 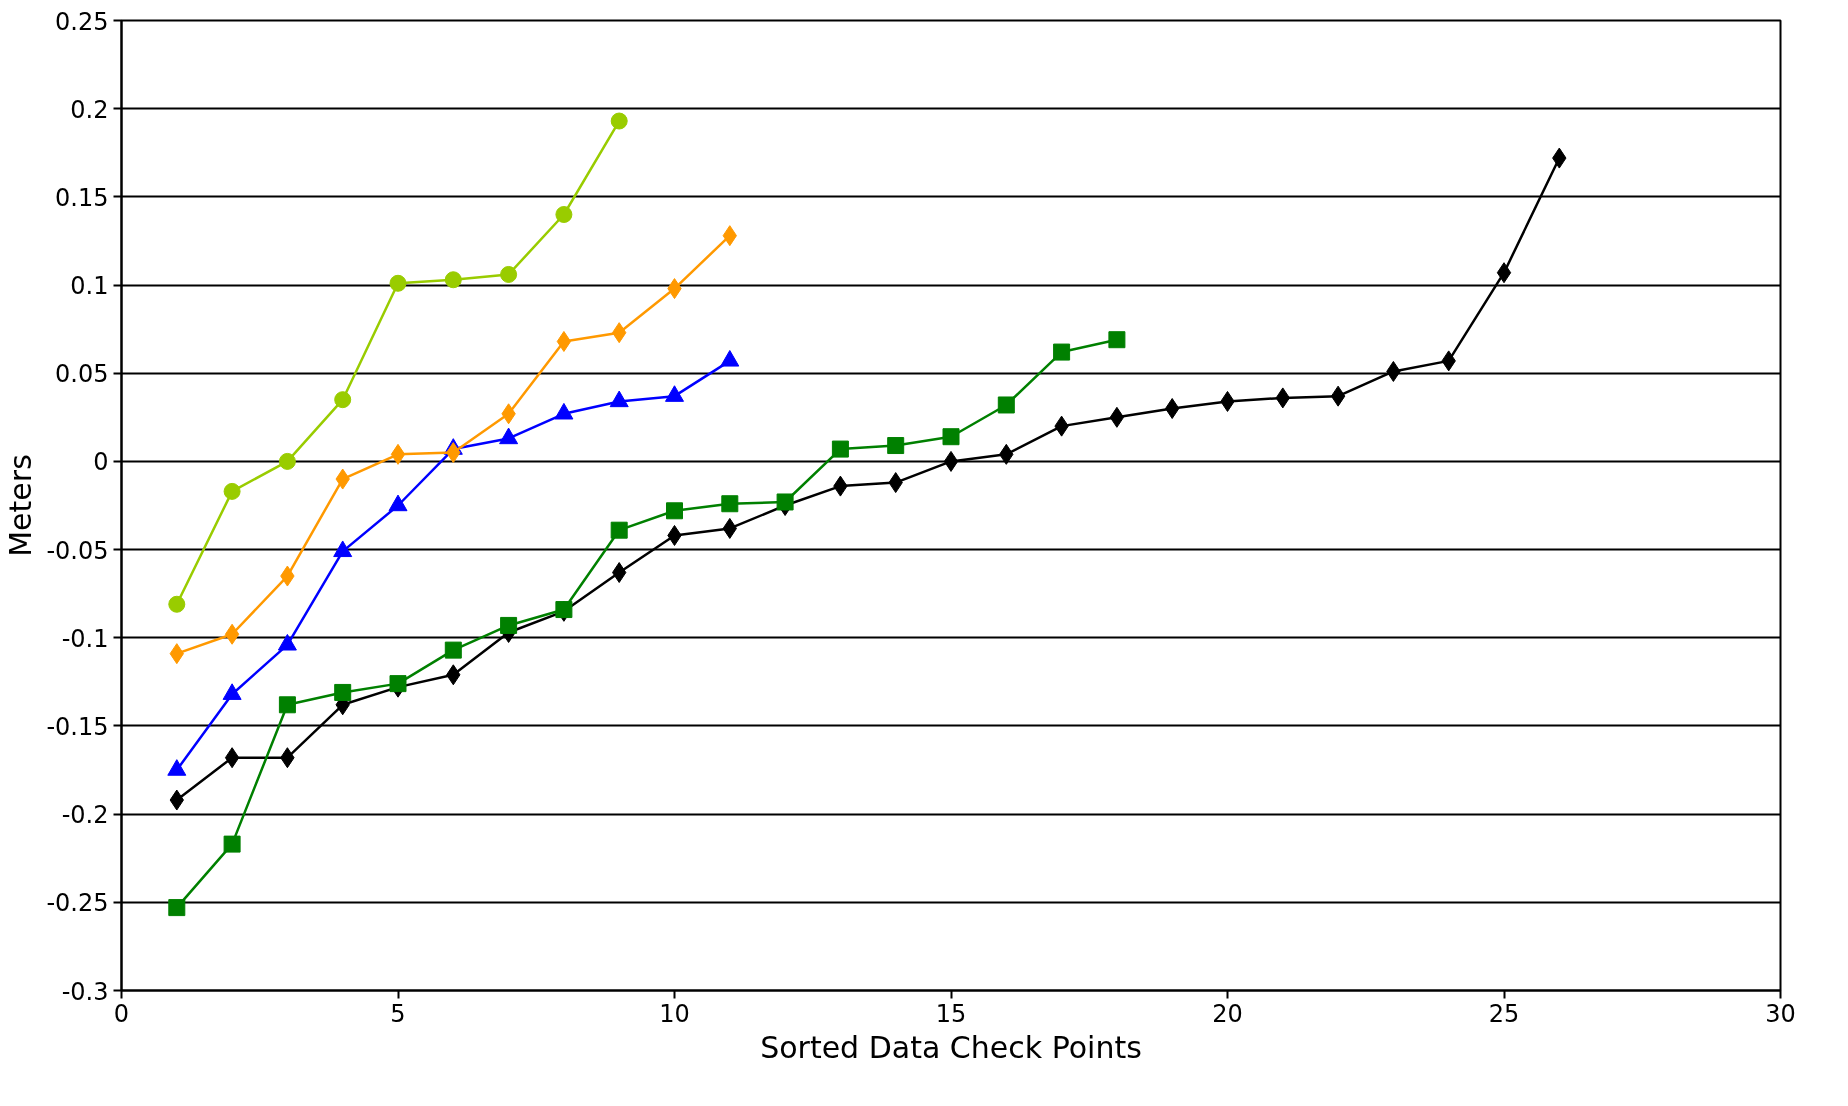 What do you see at coordinates (21, 505) in the screenshot?
I see `y-axis-title: Meters` at bounding box center [21, 505].